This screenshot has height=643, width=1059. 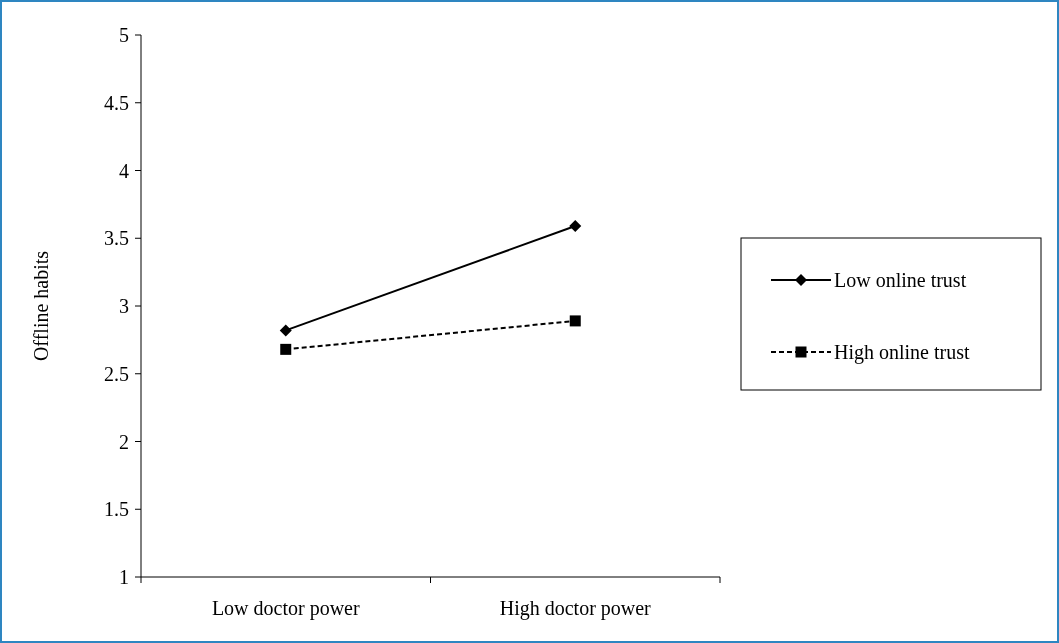 What do you see at coordinates (116, 509) in the screenshot?
I see `y-tick-label: 1.5` at bounding box center [116, 509].